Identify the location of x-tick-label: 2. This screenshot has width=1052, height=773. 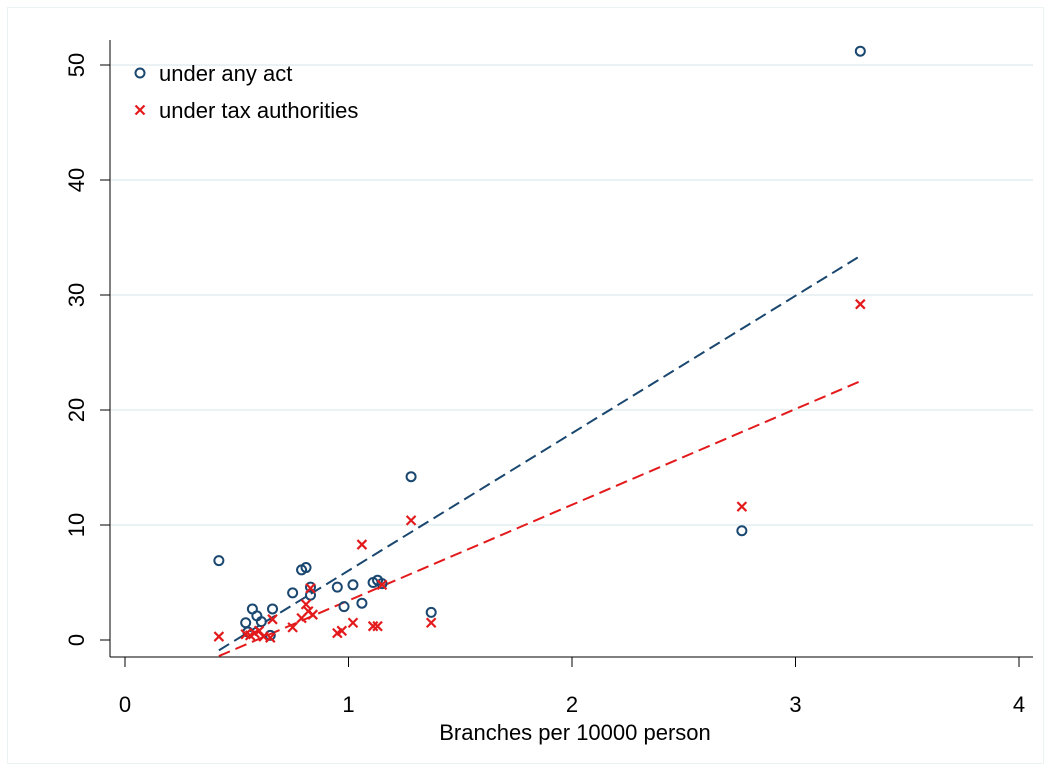
(572, 704).